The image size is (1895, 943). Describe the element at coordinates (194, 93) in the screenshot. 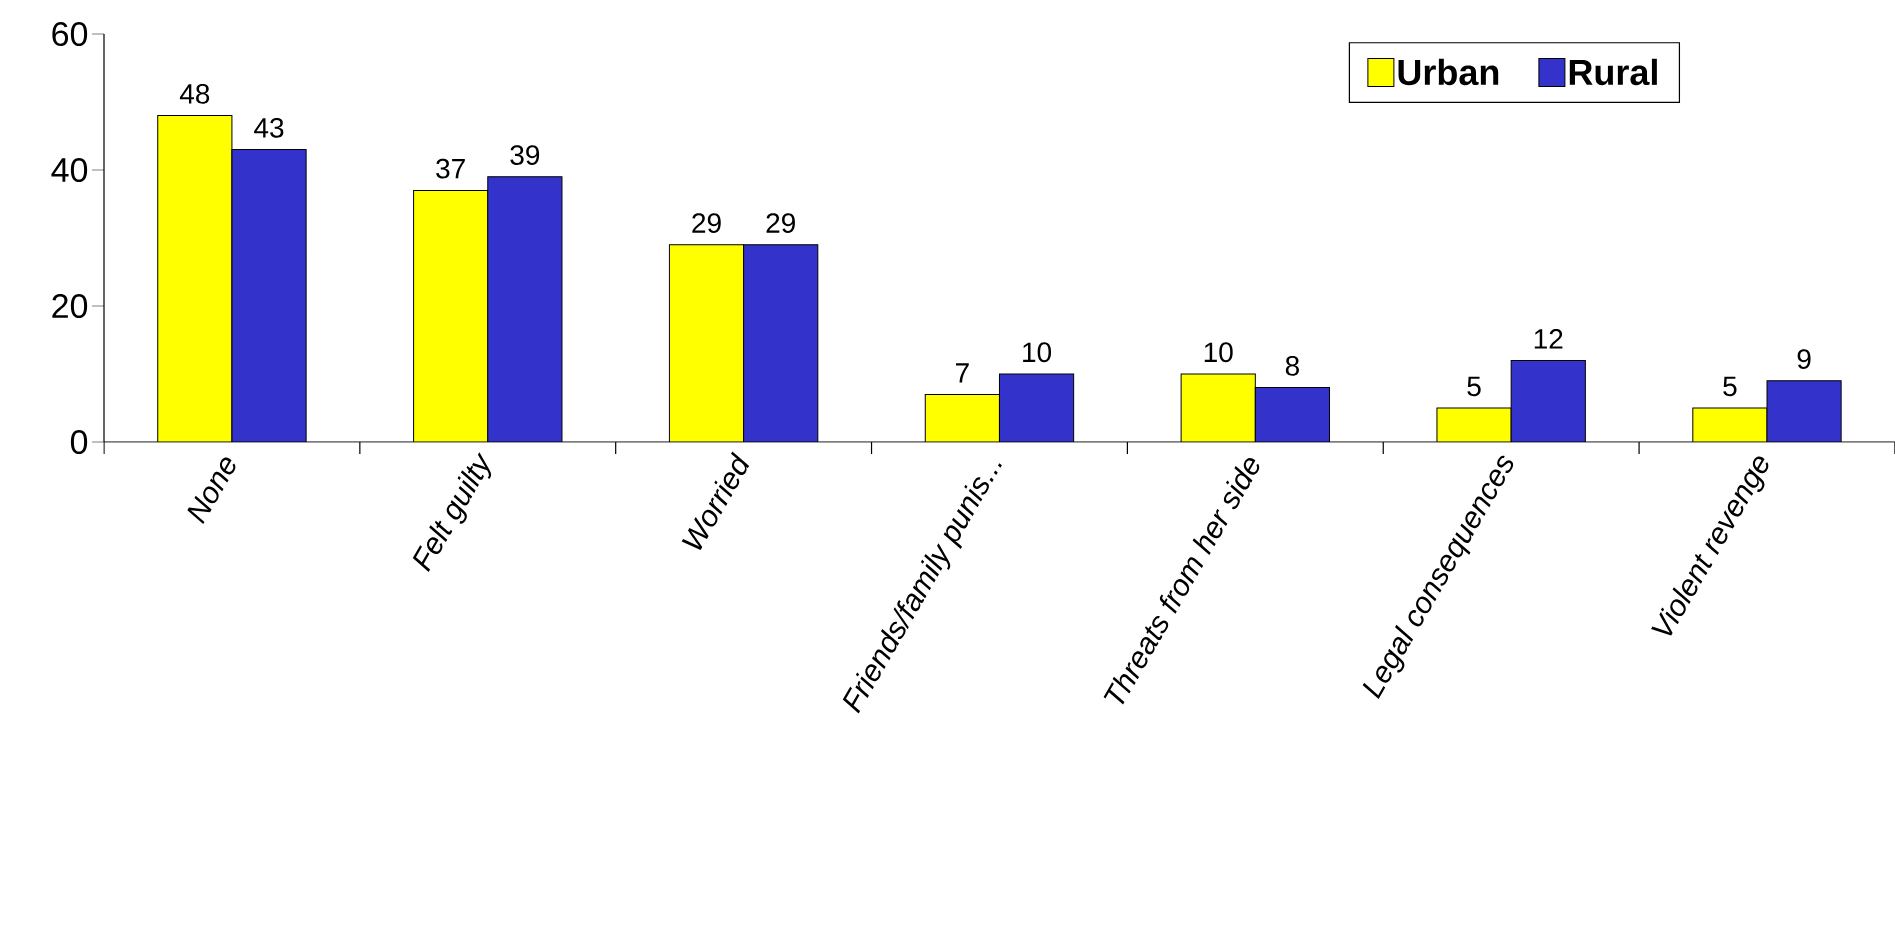

I see `data-label: 48` at that location.